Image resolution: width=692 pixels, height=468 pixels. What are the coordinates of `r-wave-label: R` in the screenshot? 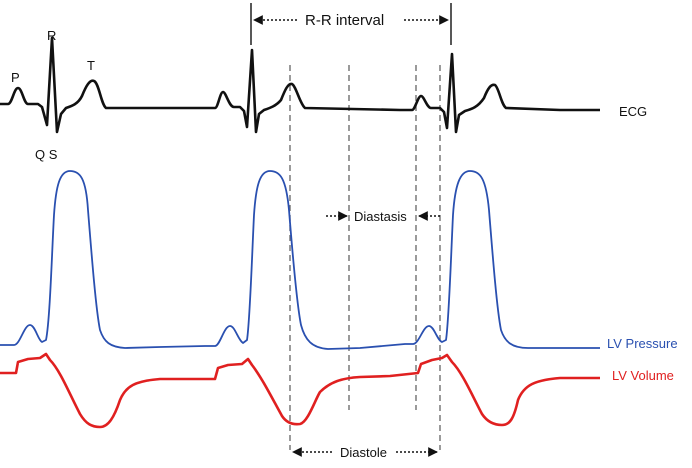 It's located at (51, 35).